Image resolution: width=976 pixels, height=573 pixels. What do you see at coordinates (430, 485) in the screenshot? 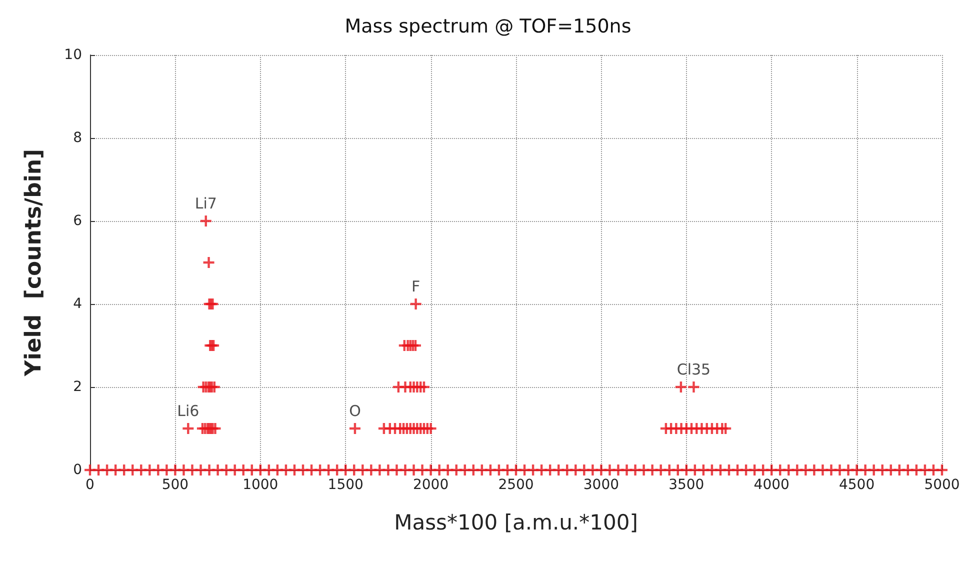
I see `x-tick-label: 2000` at bounding box center [430, 485].